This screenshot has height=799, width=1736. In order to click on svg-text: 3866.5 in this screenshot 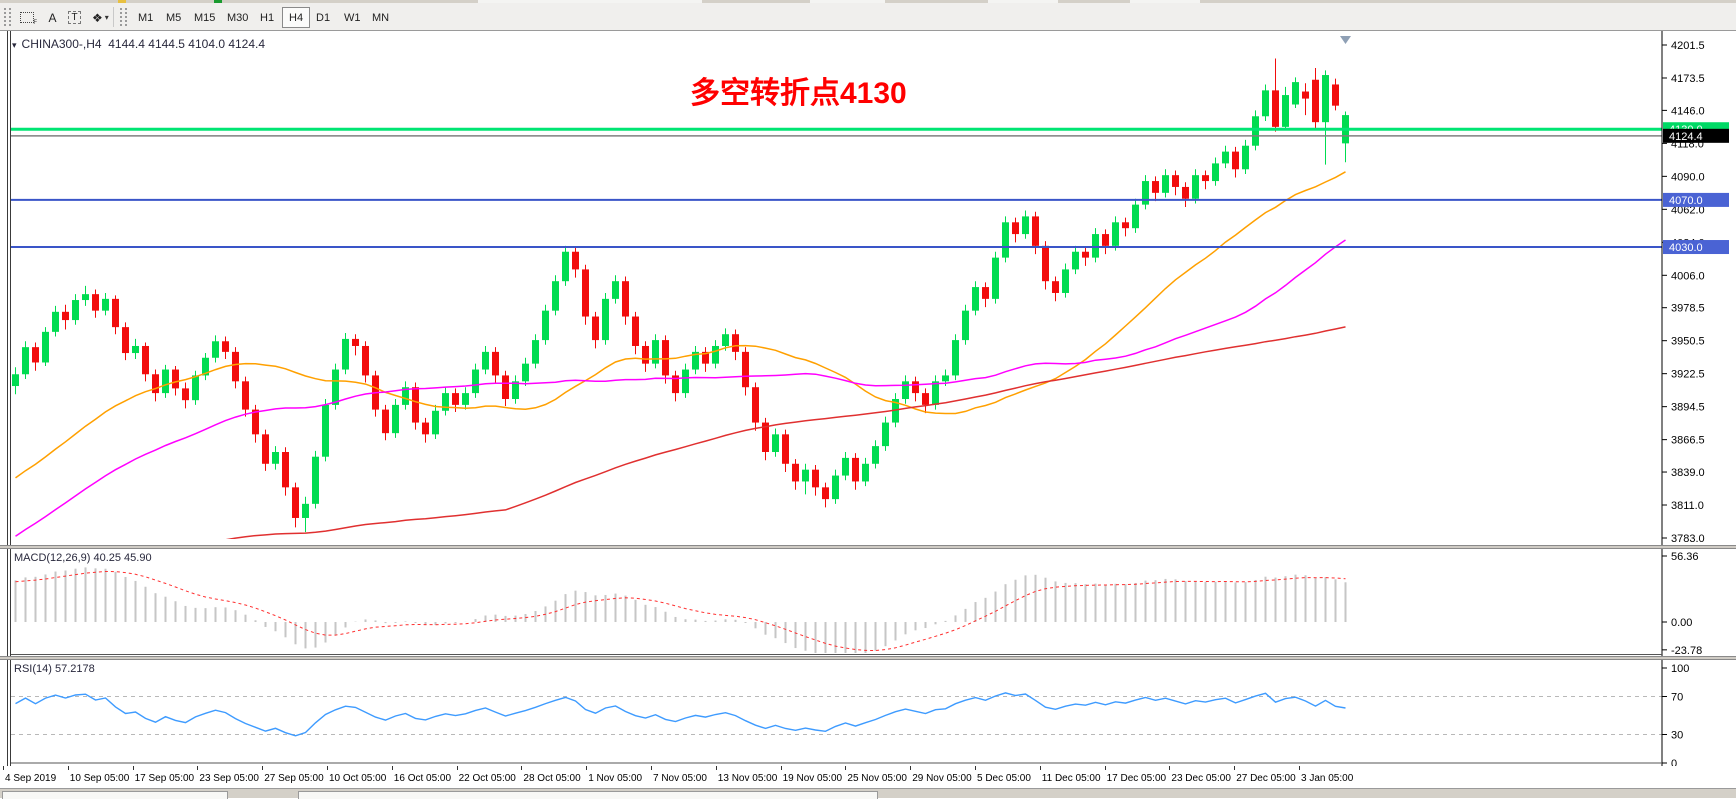, I will do `click(1688, 441)`.